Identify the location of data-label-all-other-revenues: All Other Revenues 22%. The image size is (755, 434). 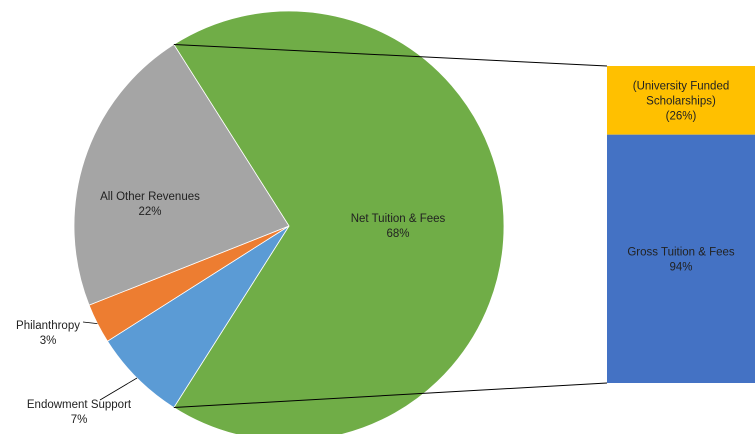
(150, 204).